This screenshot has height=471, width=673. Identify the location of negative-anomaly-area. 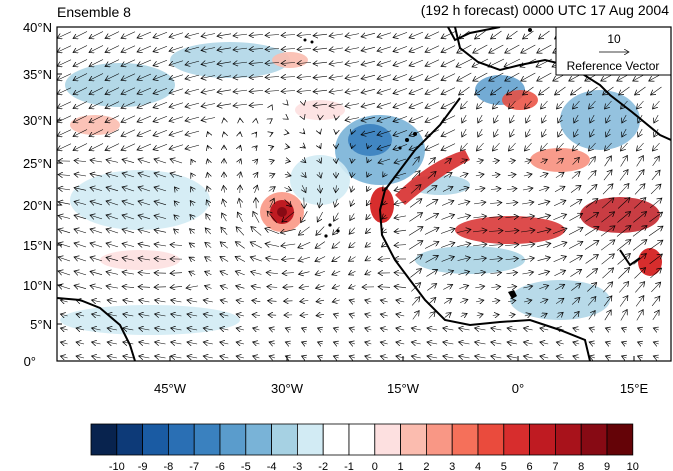
(140, 200).